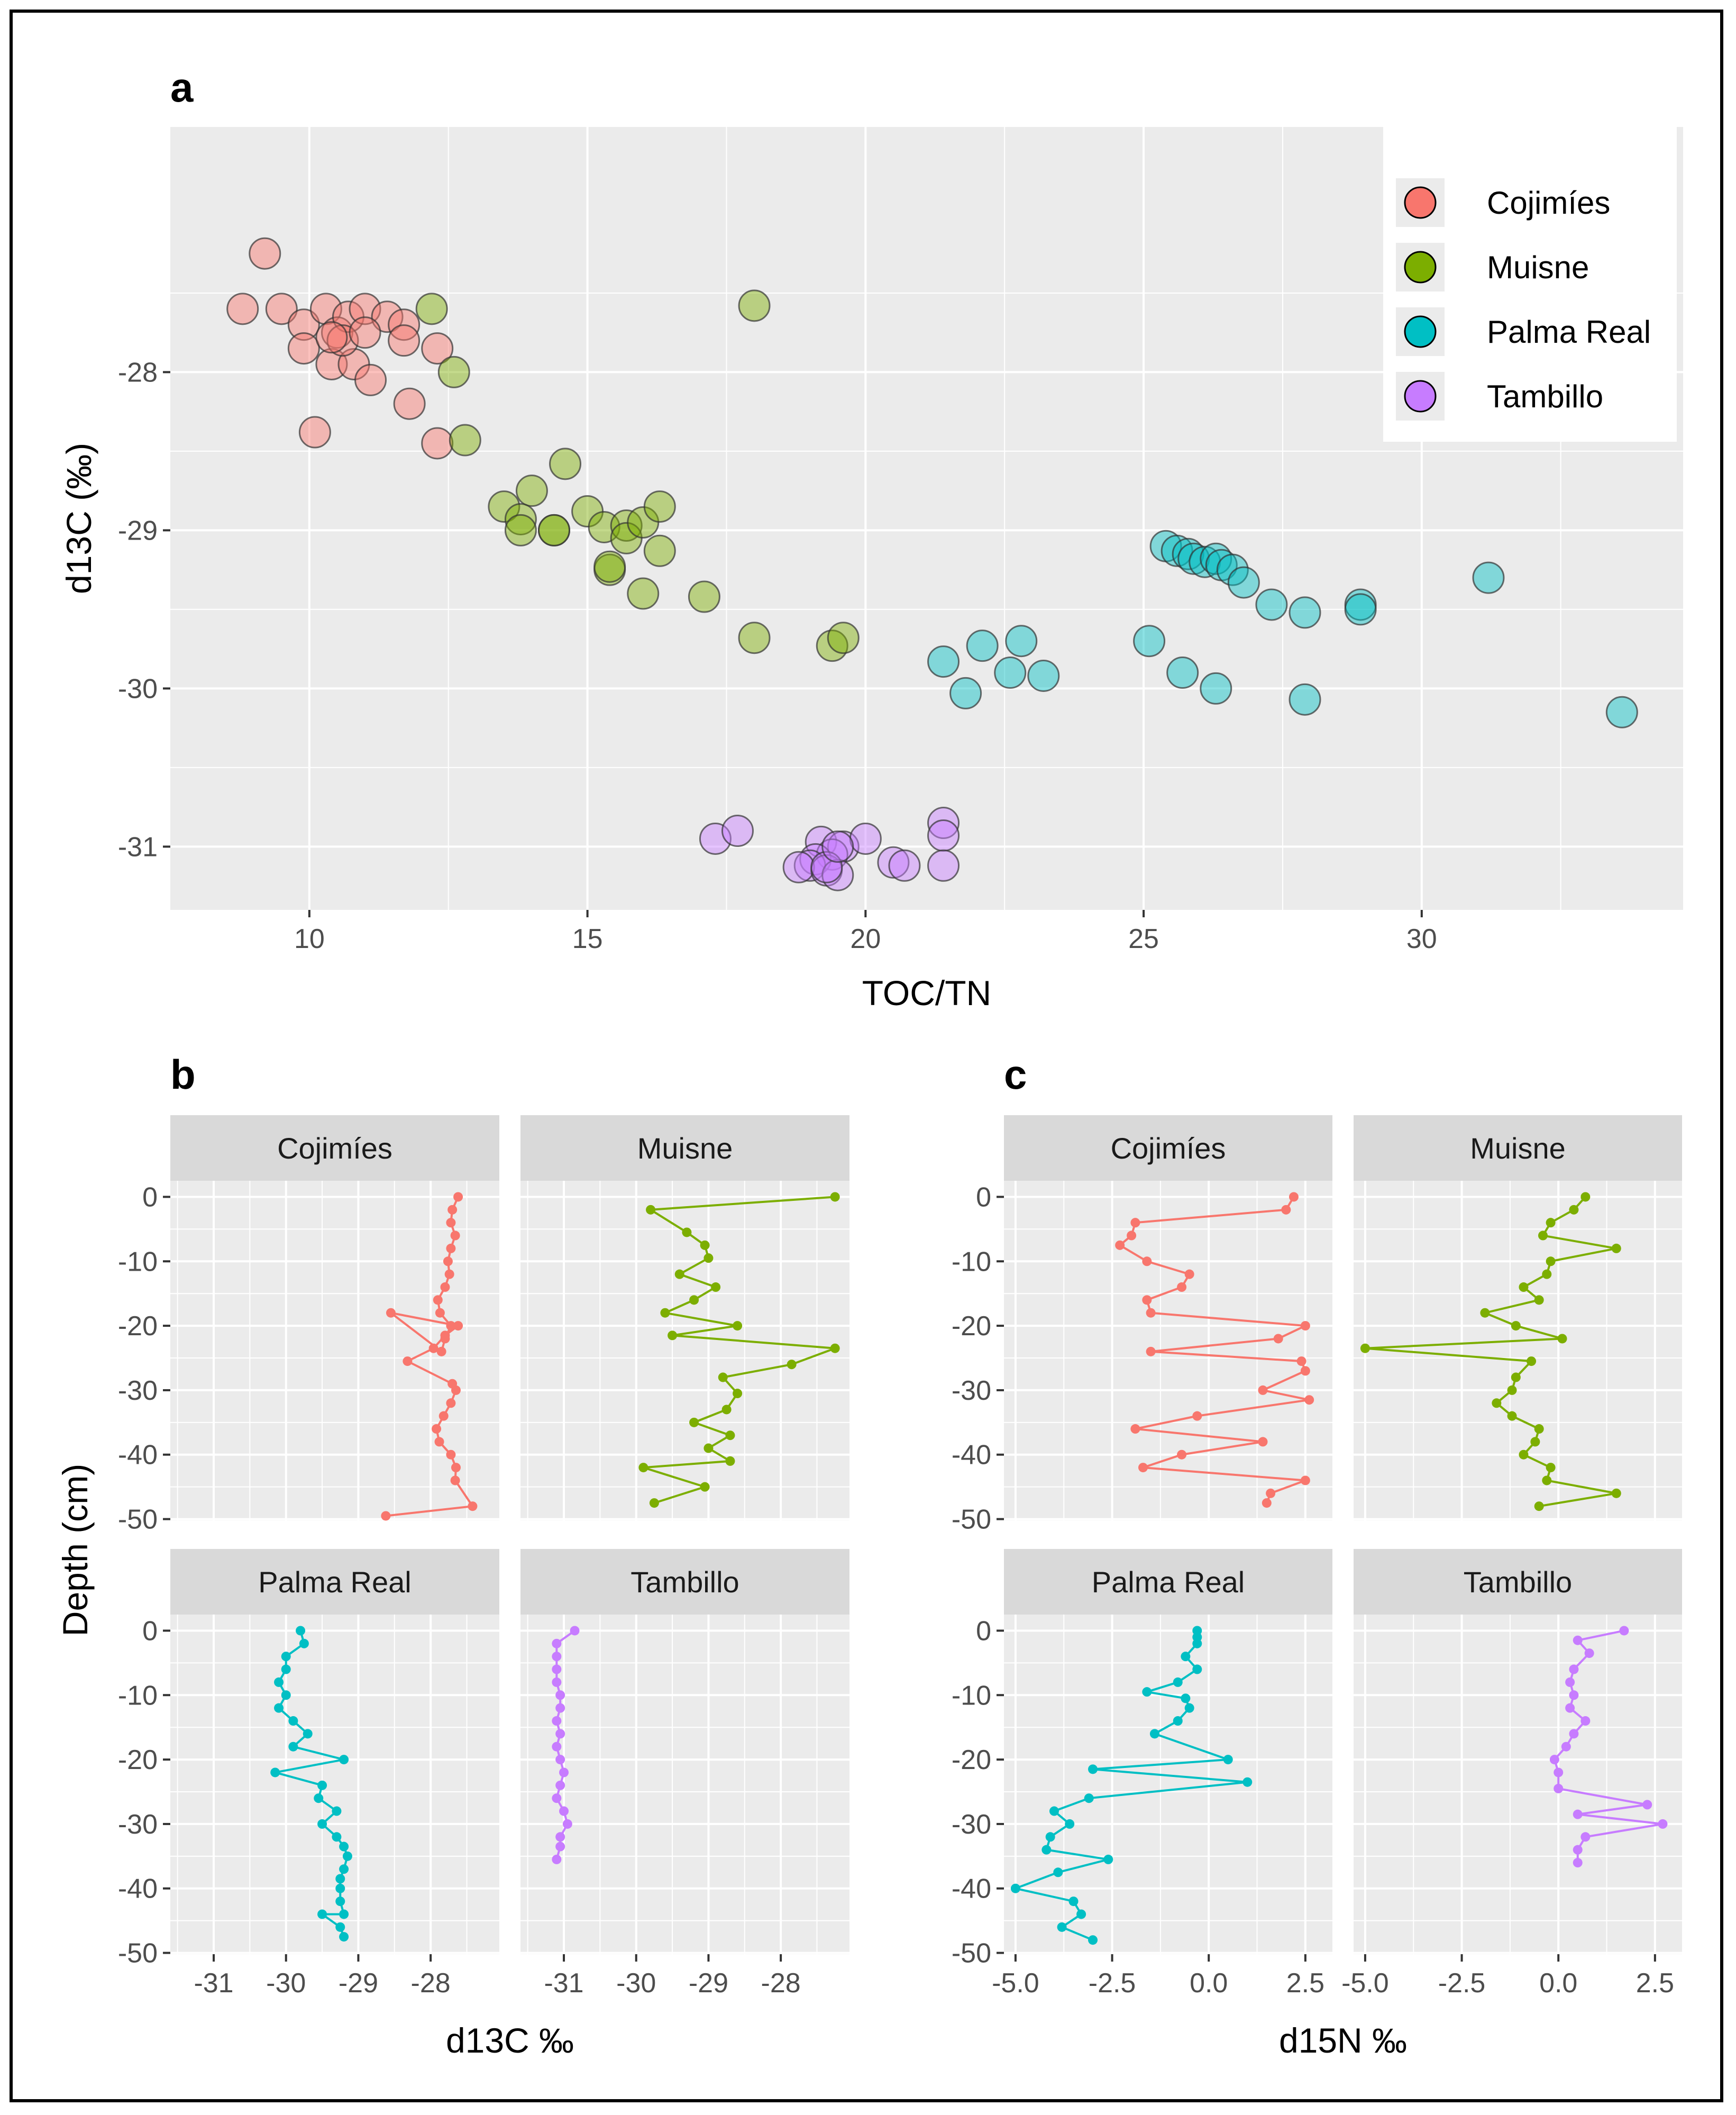 This screenshot has width=1736, height=2115. Describe the element at coordinates (1143, 939) in the screenshot. I see `x-tick-label: 25` at that location.